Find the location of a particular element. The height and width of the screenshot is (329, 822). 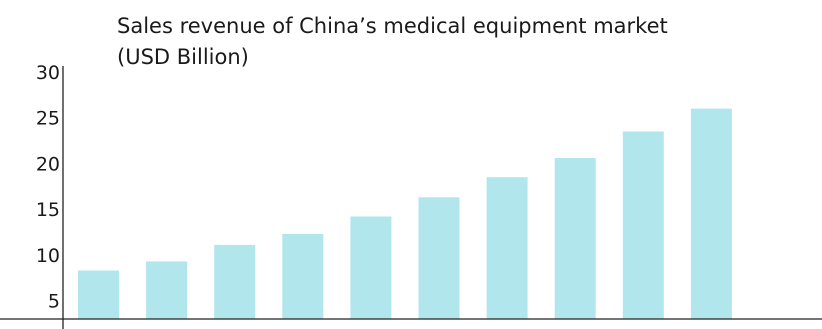

y-tick-label-25: 25 is located at coordinates (48, 119).